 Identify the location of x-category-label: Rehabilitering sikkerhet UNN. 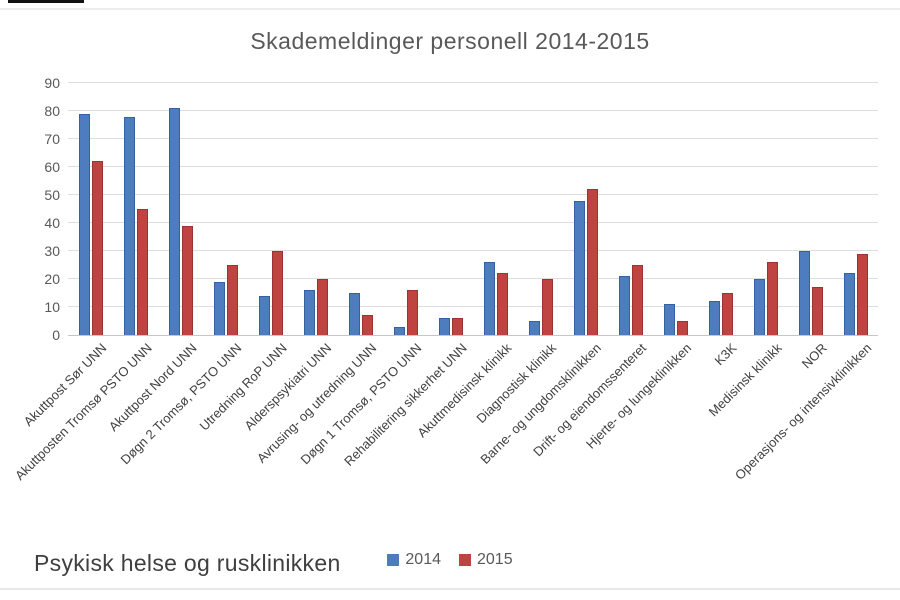
(405, 404).